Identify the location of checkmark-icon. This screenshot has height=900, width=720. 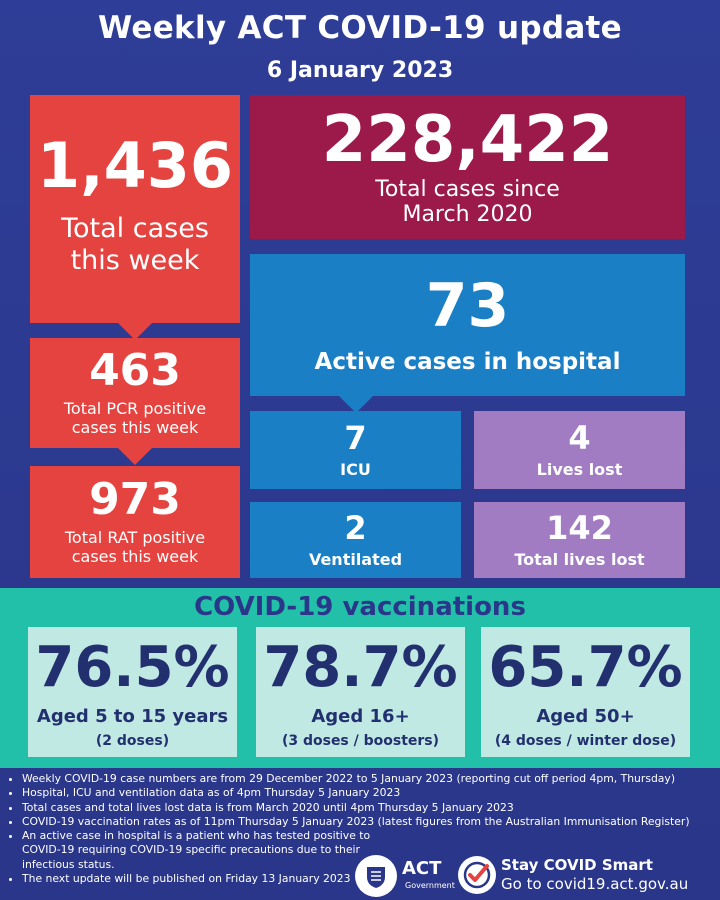
(477, 875).